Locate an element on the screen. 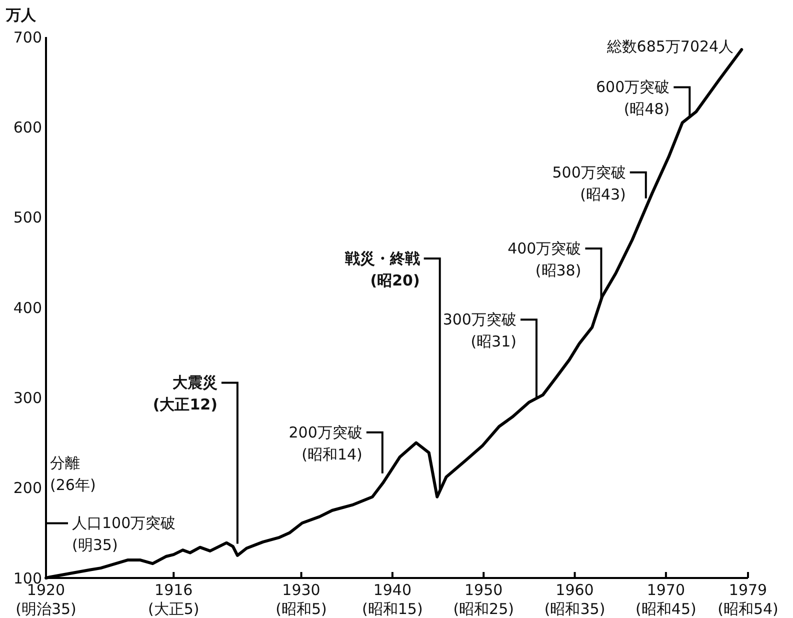 The height and width of the screenshot is (618, 793). y-tick-label: 700 is located at coordinates (27, 37).